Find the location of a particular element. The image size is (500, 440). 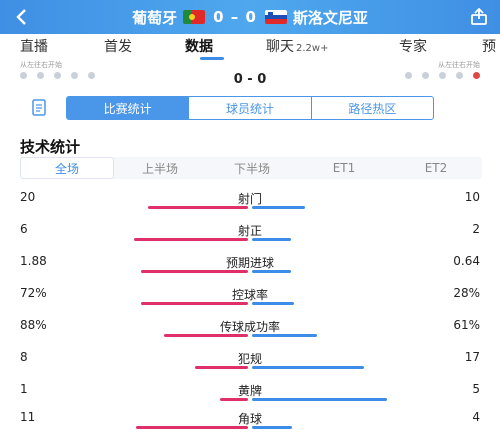

tab-chat: 聊天 2.2w+ is located at coordinates (297, 46).